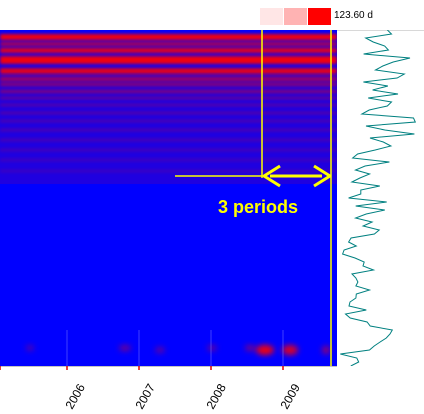 Image resolution: width=424 pixels, height=414 pixels. What do you see at coordinates (216, 396) in the screenshot?
I see `x-tick-label-2008: 2008` at bounding box center [216, 396].